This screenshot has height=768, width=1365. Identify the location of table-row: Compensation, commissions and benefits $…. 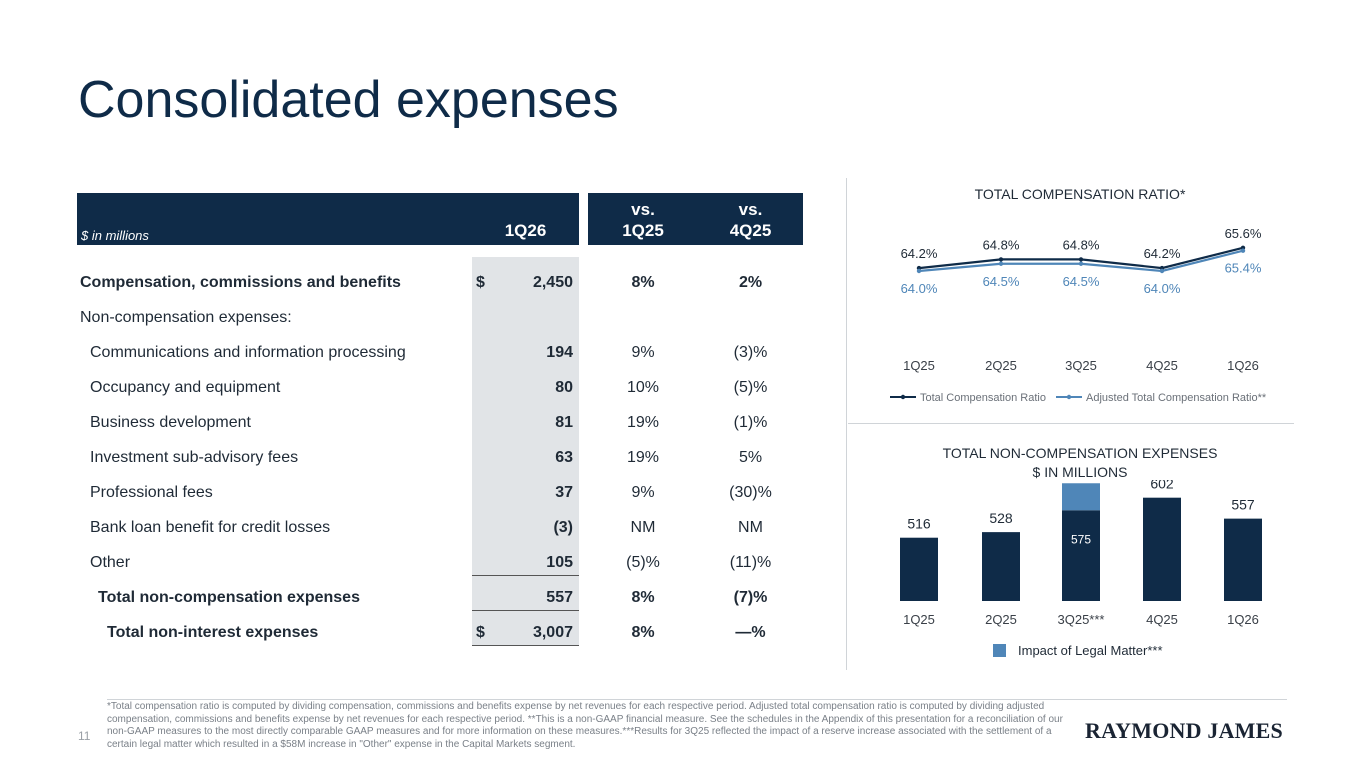
(421, 282).